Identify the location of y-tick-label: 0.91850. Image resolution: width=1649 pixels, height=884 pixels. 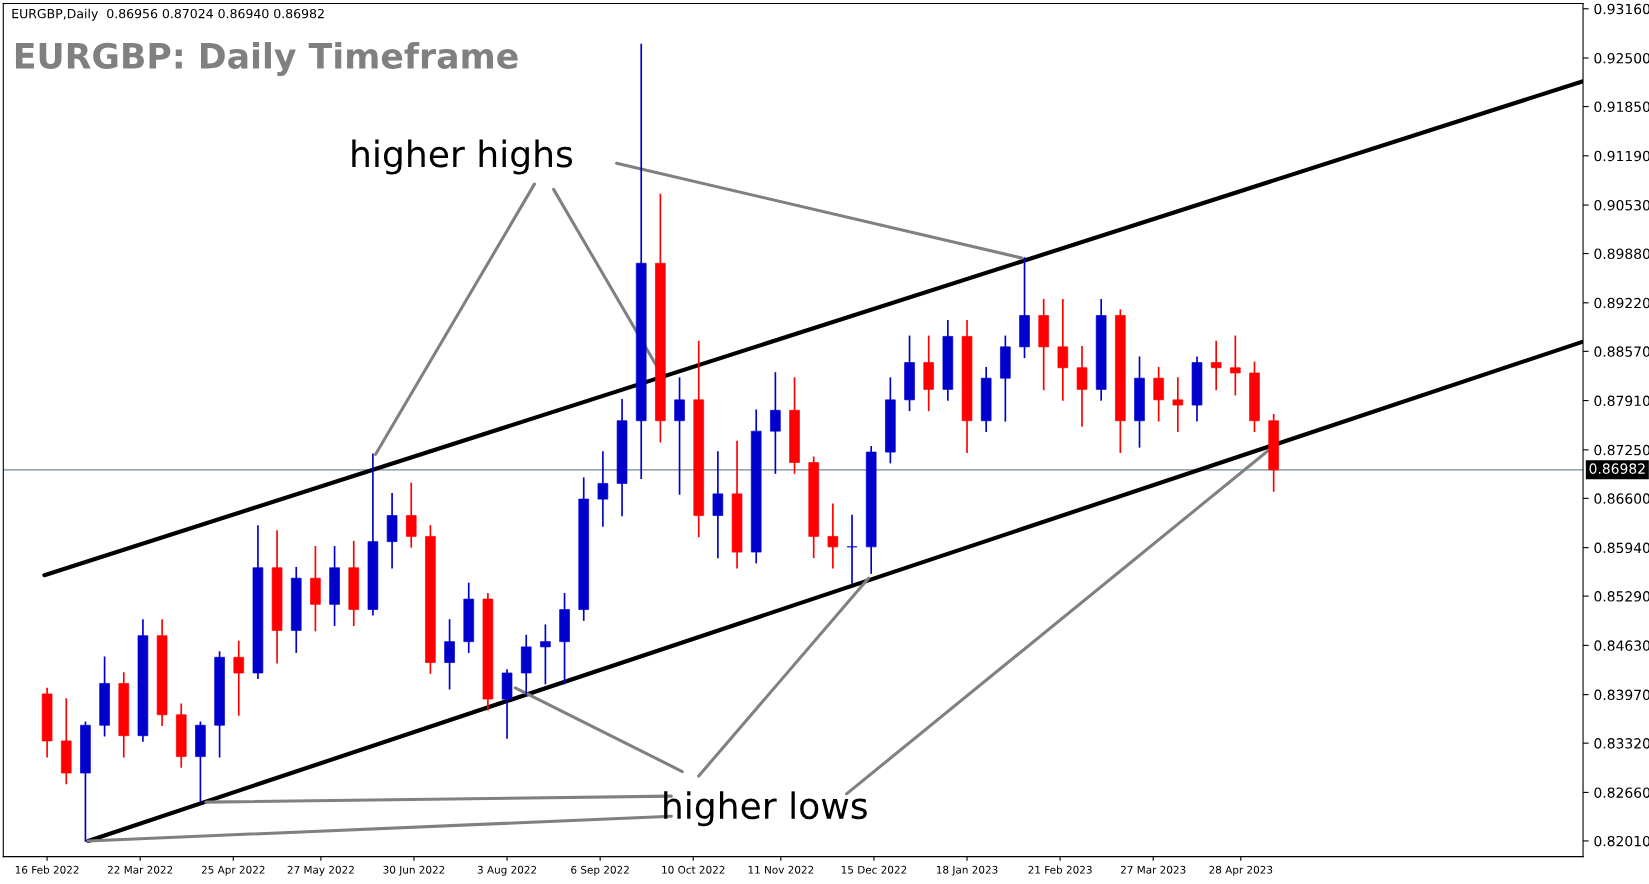
(1621, 106).